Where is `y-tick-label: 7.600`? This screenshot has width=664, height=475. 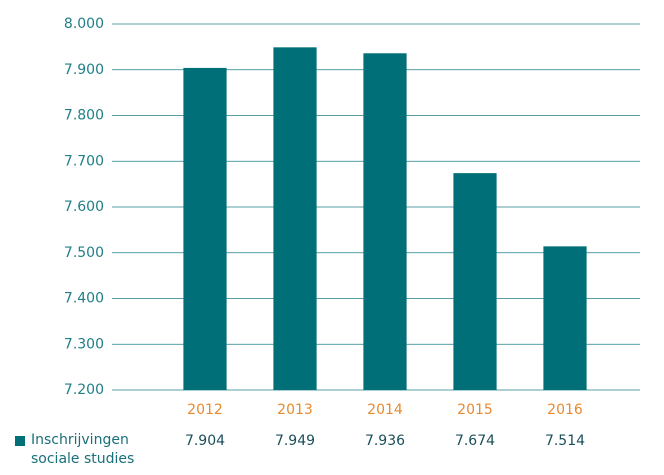
y-tick-label: 7.600 is located at coordinates (84, 207).